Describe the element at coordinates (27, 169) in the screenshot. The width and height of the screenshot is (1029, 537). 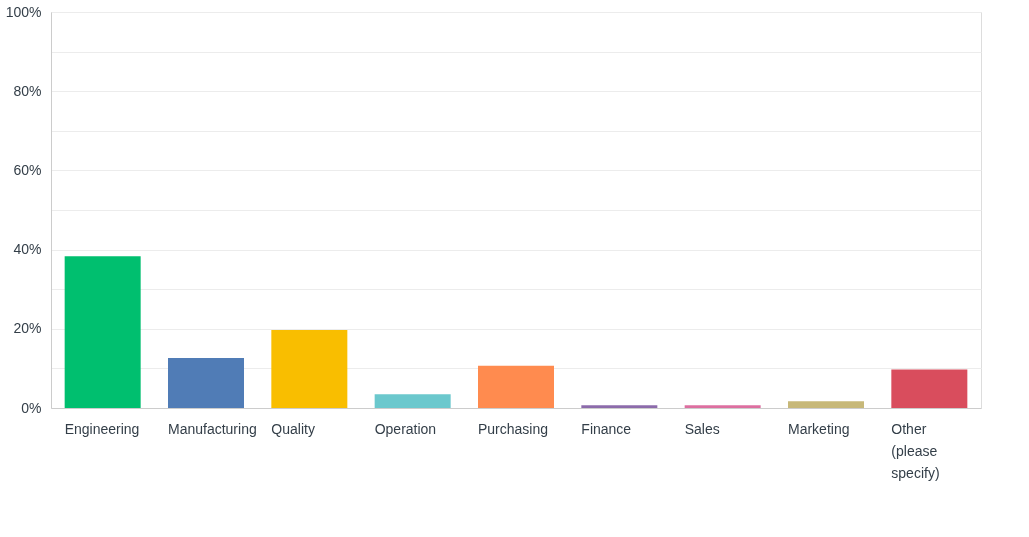
I see `y-tick-label: 60%` at that location.